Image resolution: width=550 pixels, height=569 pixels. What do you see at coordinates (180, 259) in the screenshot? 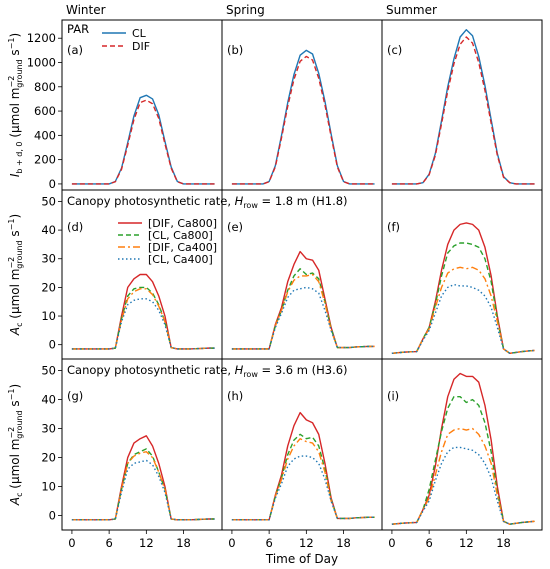
I see `legend-label: [CL, Ca400]` at bounding box center [180, 259].